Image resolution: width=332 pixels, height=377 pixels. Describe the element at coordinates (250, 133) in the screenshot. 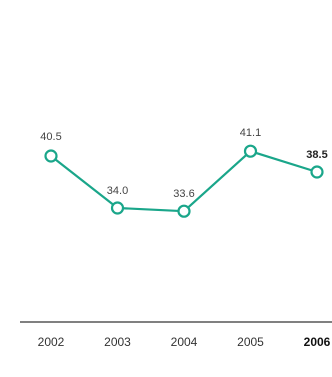

I see `data-label-2005: 41.1` at that location.